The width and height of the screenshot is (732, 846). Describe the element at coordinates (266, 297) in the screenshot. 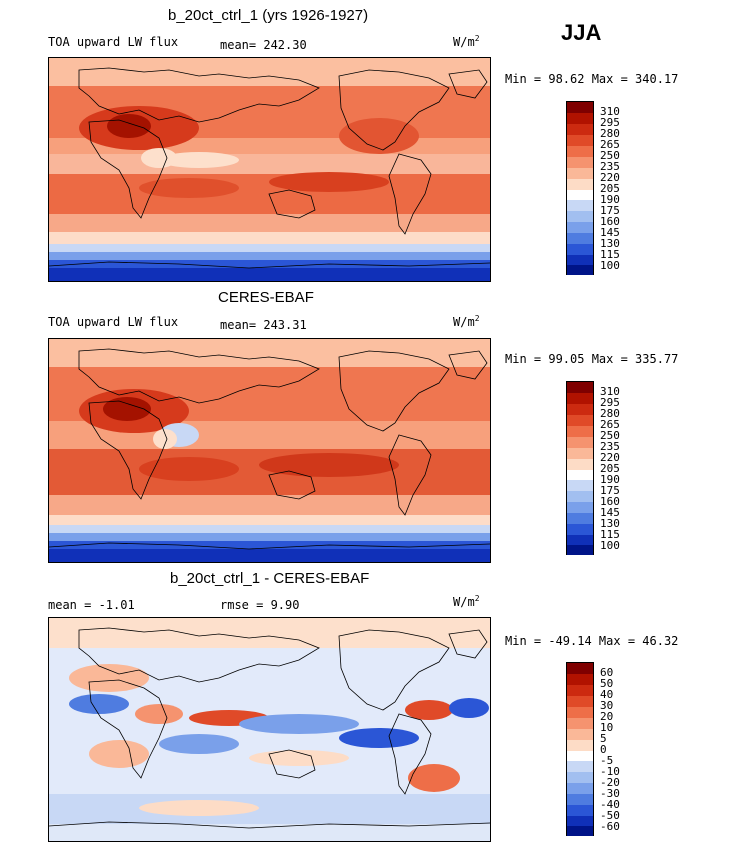

I see `panel-2-title: CERES-EBAF` at that location.